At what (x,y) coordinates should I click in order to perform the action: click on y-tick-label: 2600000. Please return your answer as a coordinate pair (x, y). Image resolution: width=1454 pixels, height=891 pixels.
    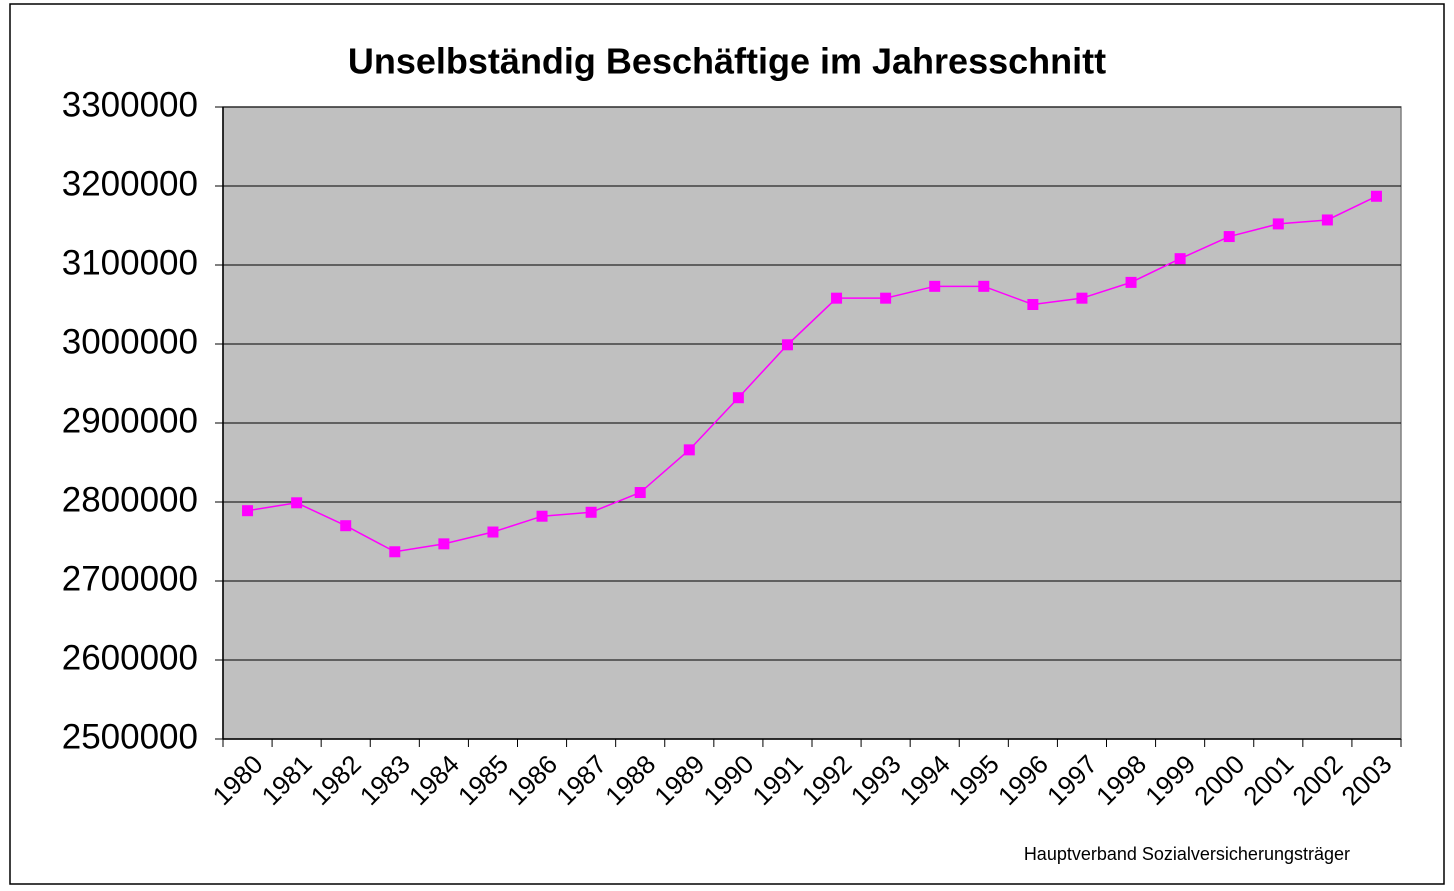
    Looking at the image, I should click on (130, 657).